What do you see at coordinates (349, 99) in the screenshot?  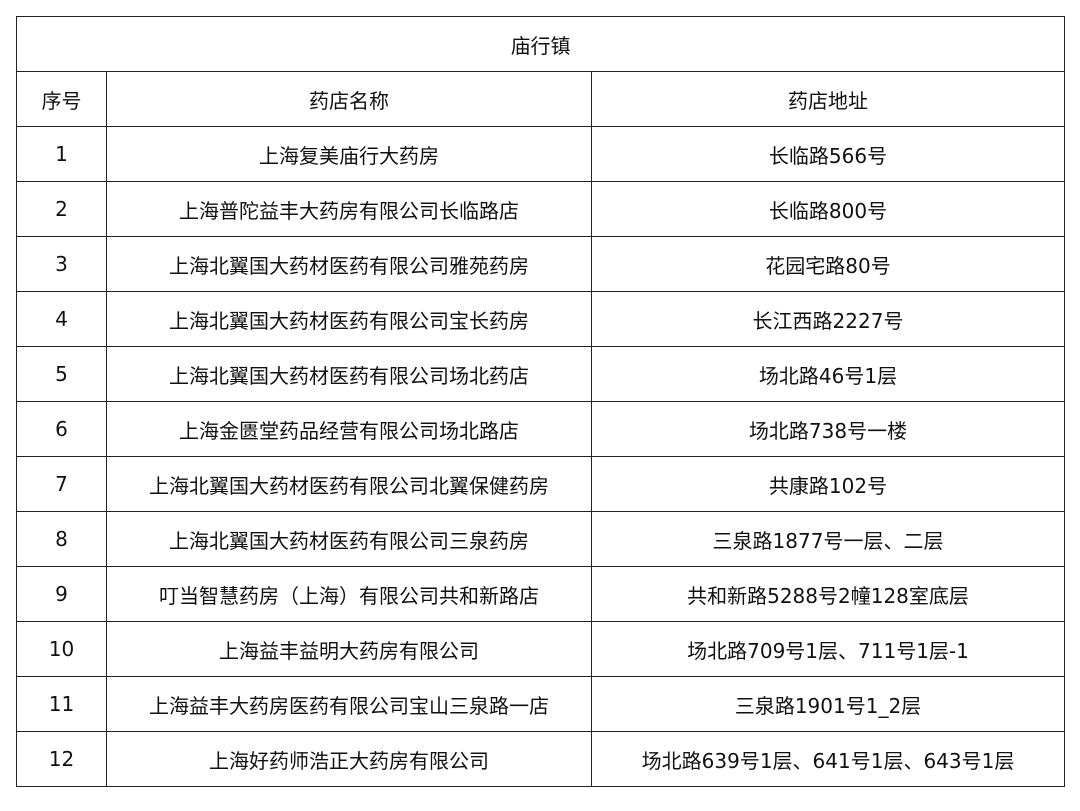 I see `header-cell: 药店名称` at bounding box center [349, 99].